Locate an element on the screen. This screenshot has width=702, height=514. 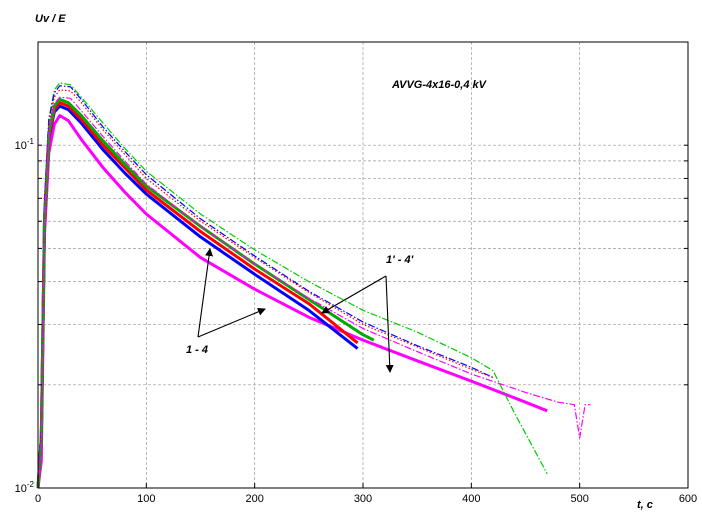
x-tick-label: 200 is located at coordinates (254, 499).